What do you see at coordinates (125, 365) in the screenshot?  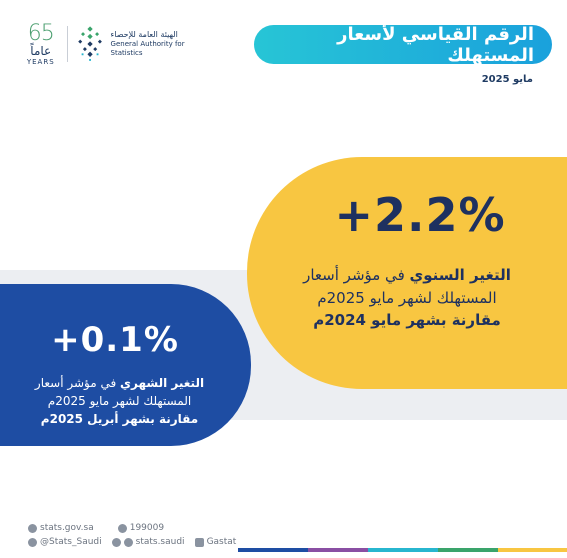 I see `monthly-change-card` at bounding box center [125, 365].